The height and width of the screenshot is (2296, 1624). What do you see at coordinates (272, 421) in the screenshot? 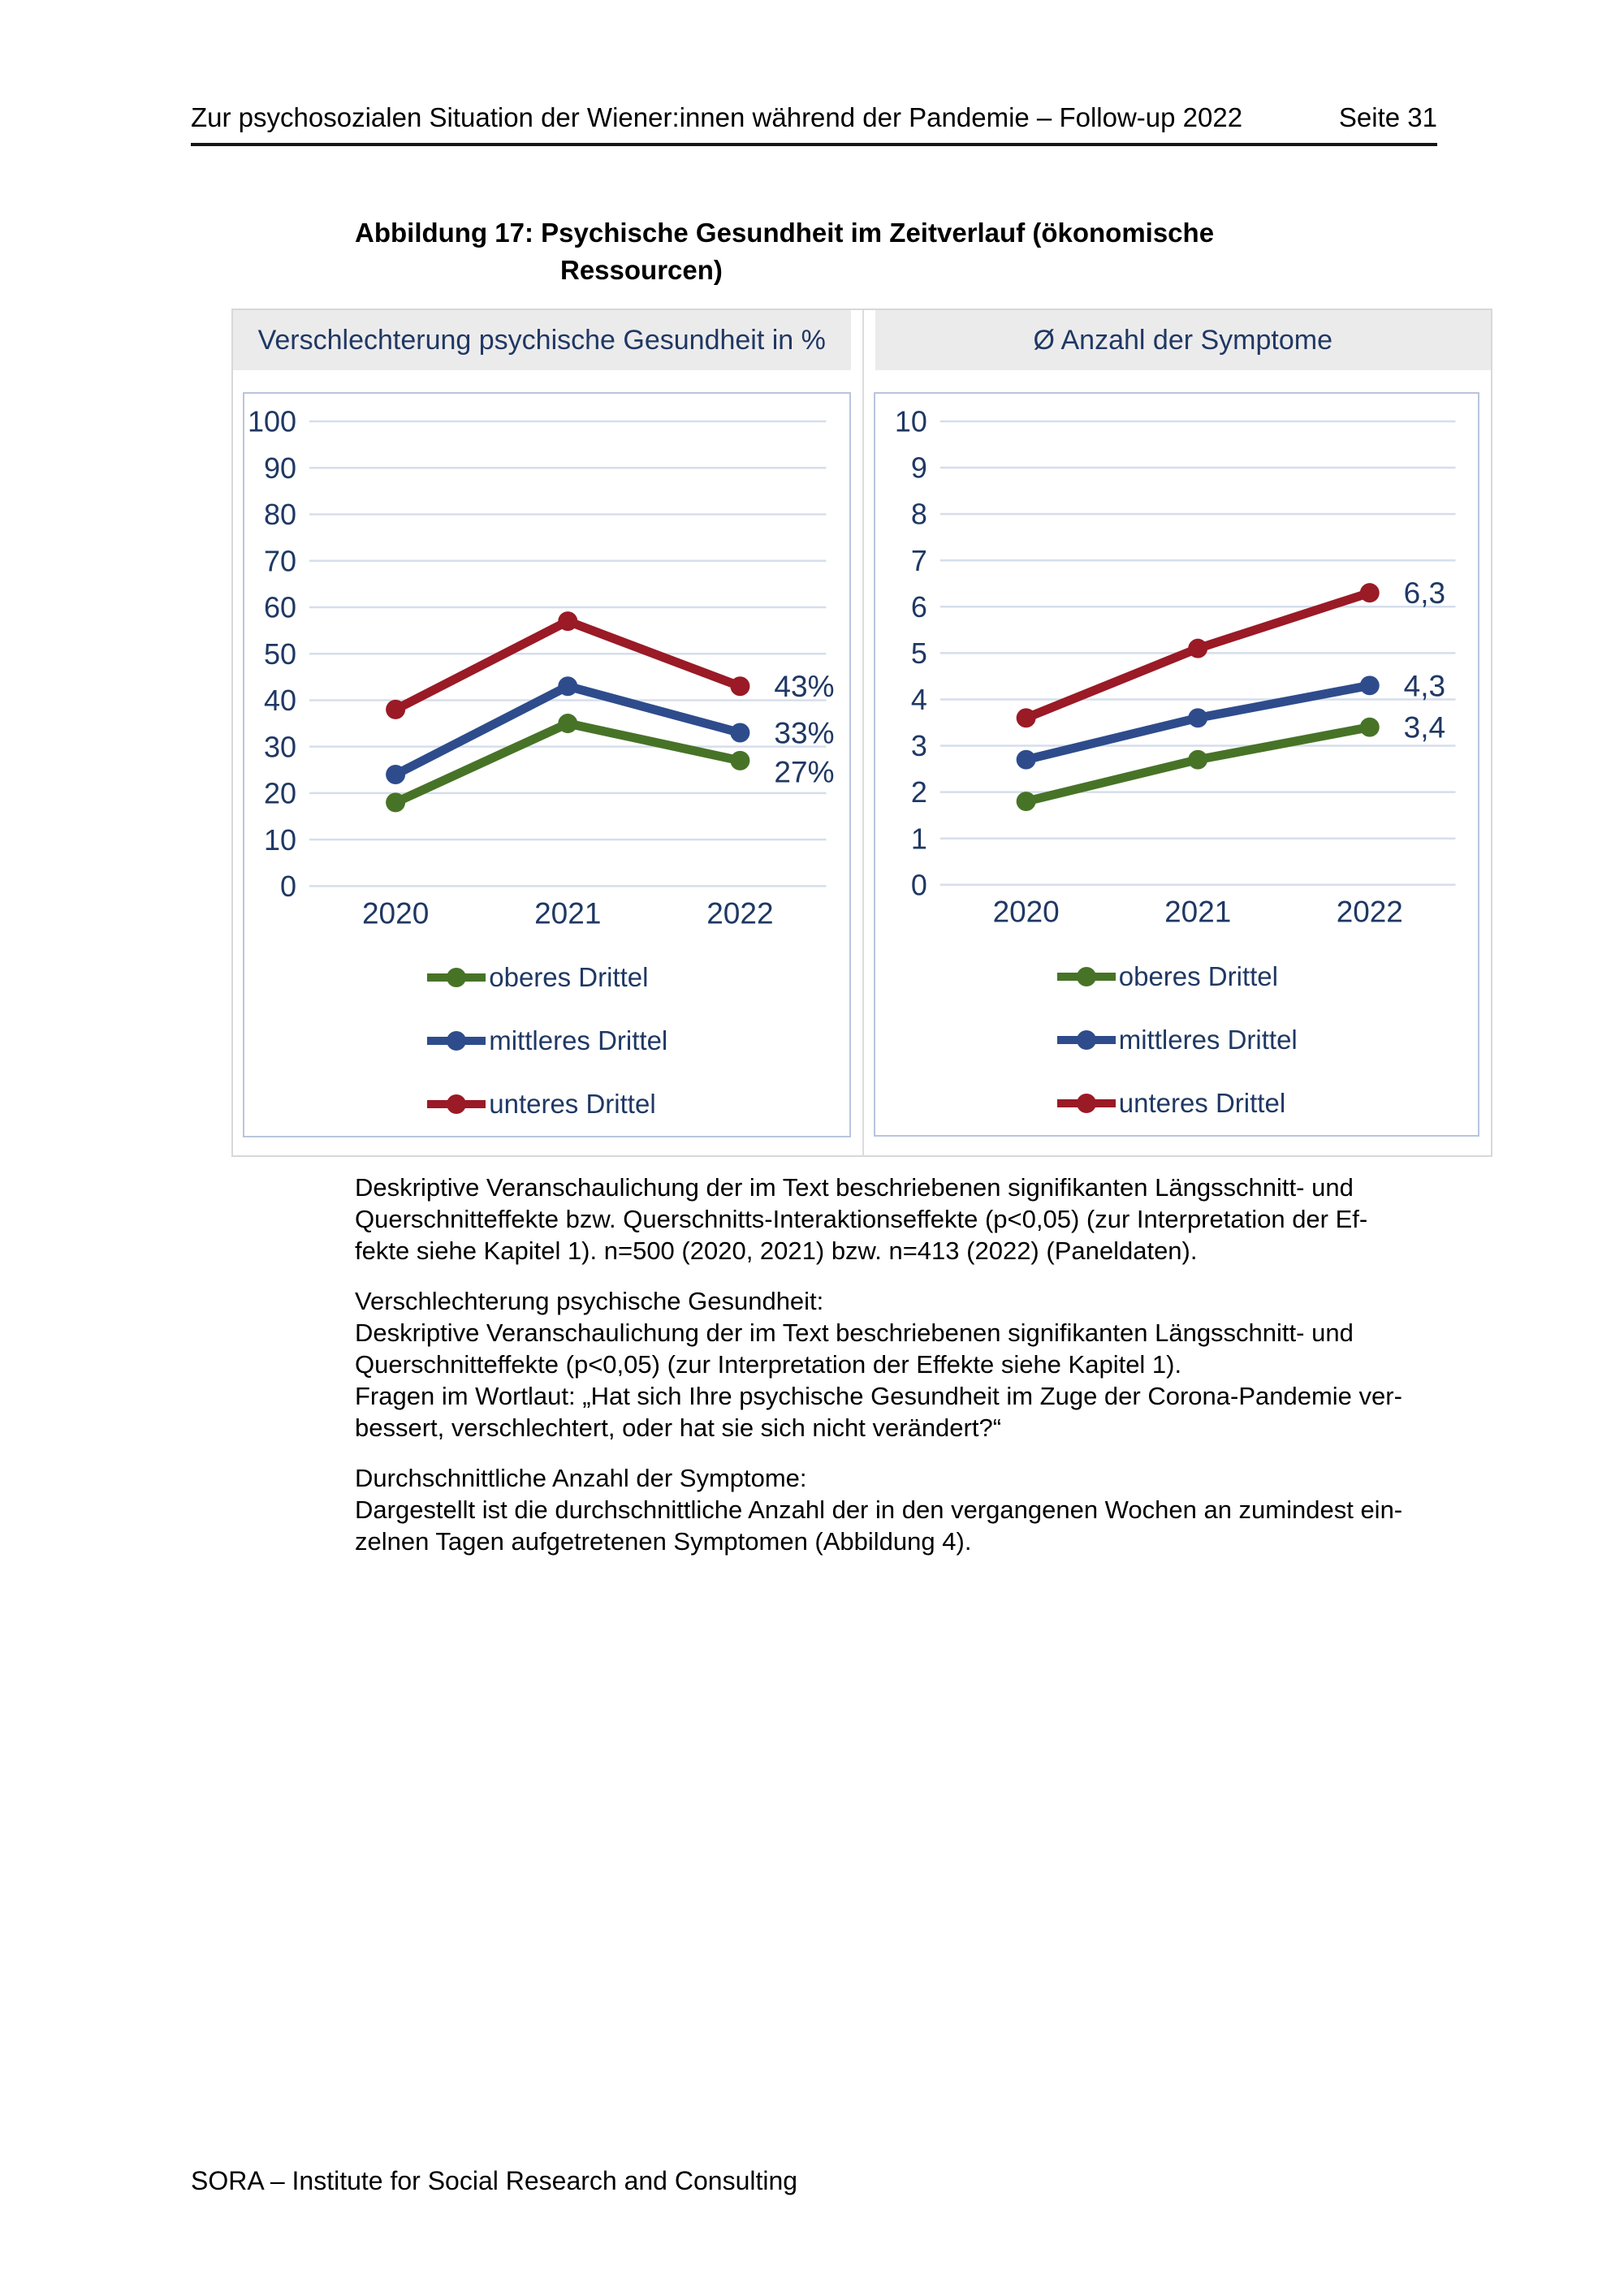
I see `svg-text: 100` at bounding box center [272, 421].